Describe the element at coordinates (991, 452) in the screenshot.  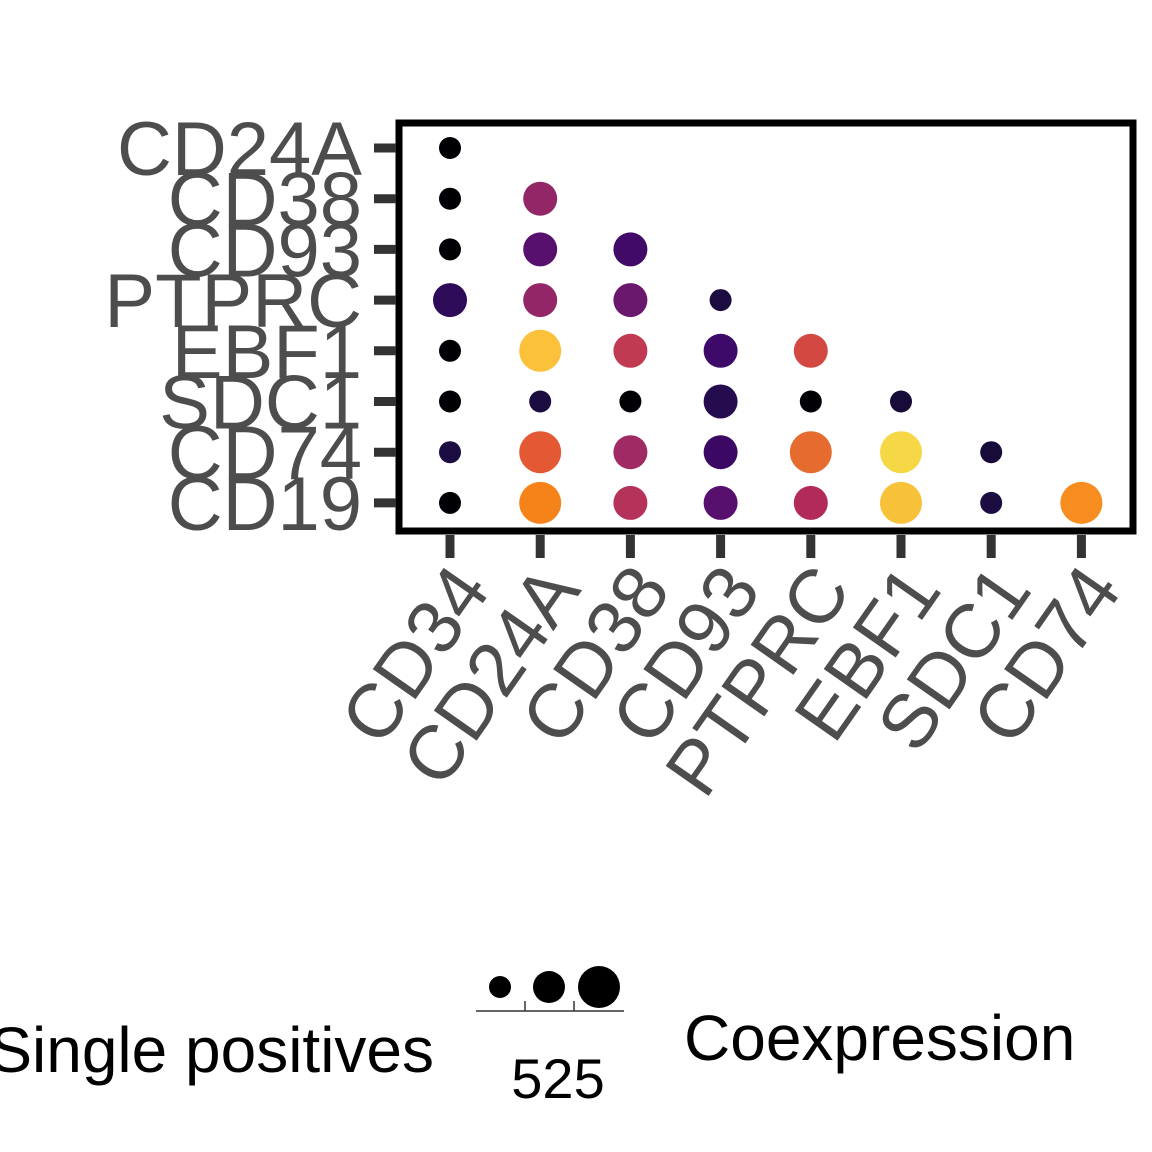
I see `point-sdc1-cd74` at that location.